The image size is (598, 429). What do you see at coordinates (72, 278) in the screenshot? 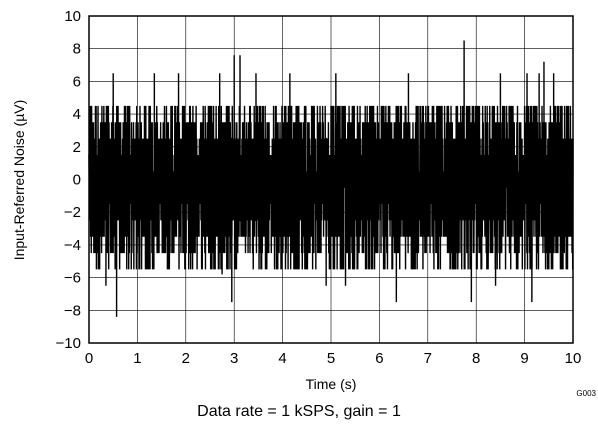
I see `y-tick-label: −6` at bounding box center [72, 278].